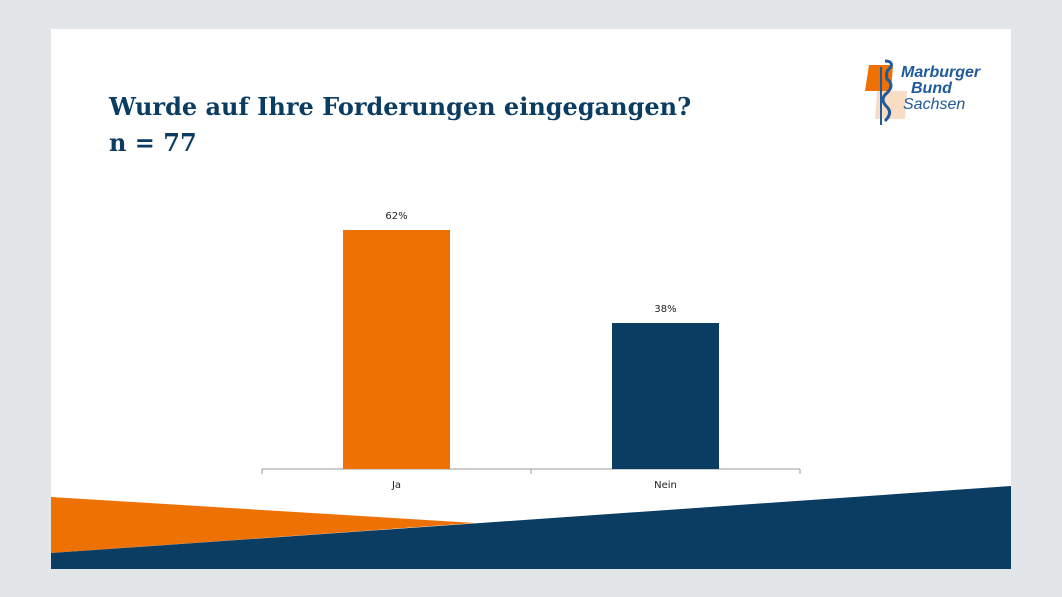 The height and width of the screenshot is (597, 1062). Describe the element at coordinates (941, 72) in the screenshot. I see `logo-text-line1: Marburger` at that location.